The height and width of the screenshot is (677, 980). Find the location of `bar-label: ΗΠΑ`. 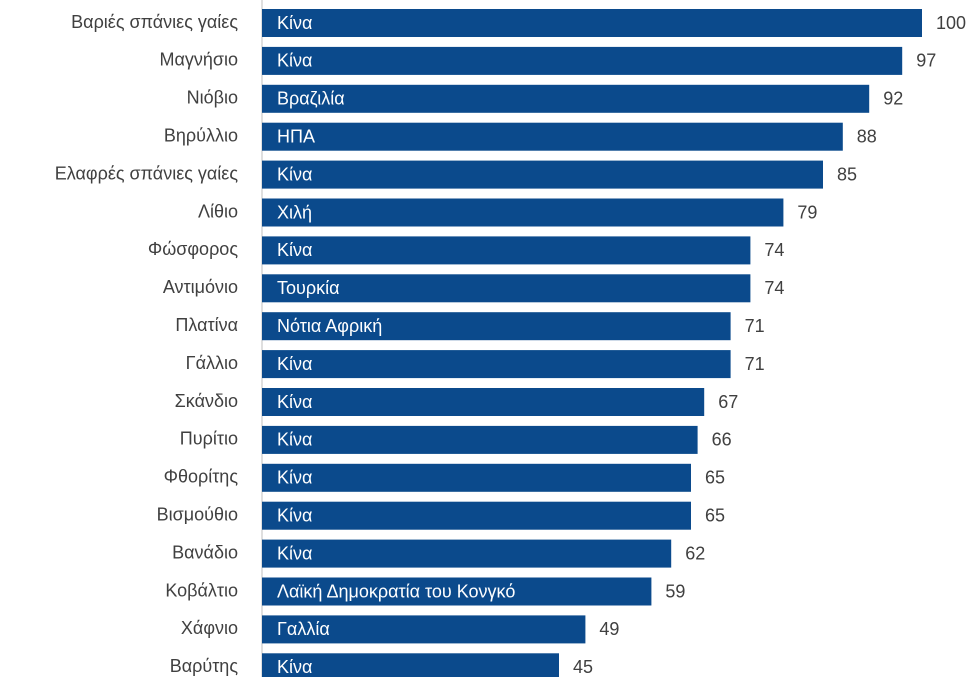

bar-label: ΗΠΑ is located at coordinates (296, 136).